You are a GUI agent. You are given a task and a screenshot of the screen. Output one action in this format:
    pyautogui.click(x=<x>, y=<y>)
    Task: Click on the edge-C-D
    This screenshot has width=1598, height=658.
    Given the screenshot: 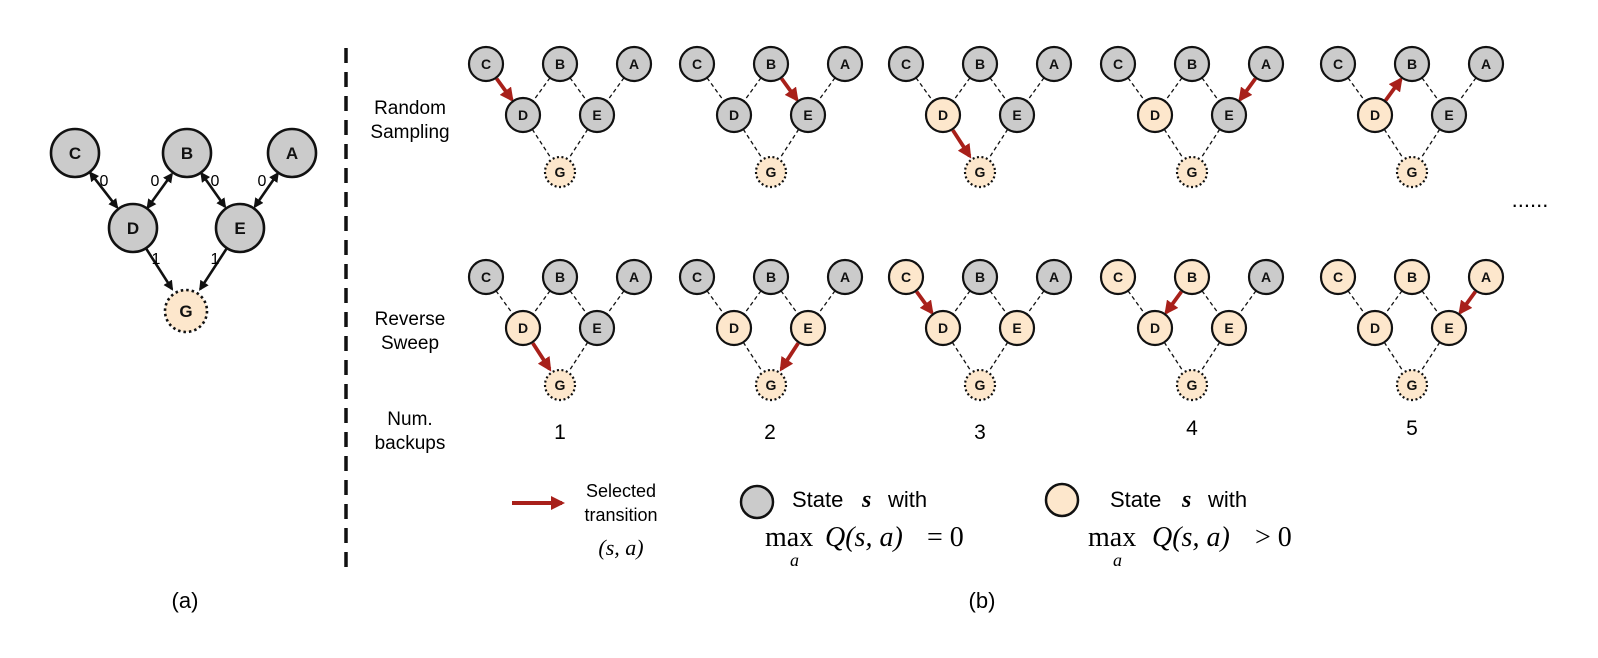 What is the action you would take?
    pyautogui.click(x=104, y=190)
    